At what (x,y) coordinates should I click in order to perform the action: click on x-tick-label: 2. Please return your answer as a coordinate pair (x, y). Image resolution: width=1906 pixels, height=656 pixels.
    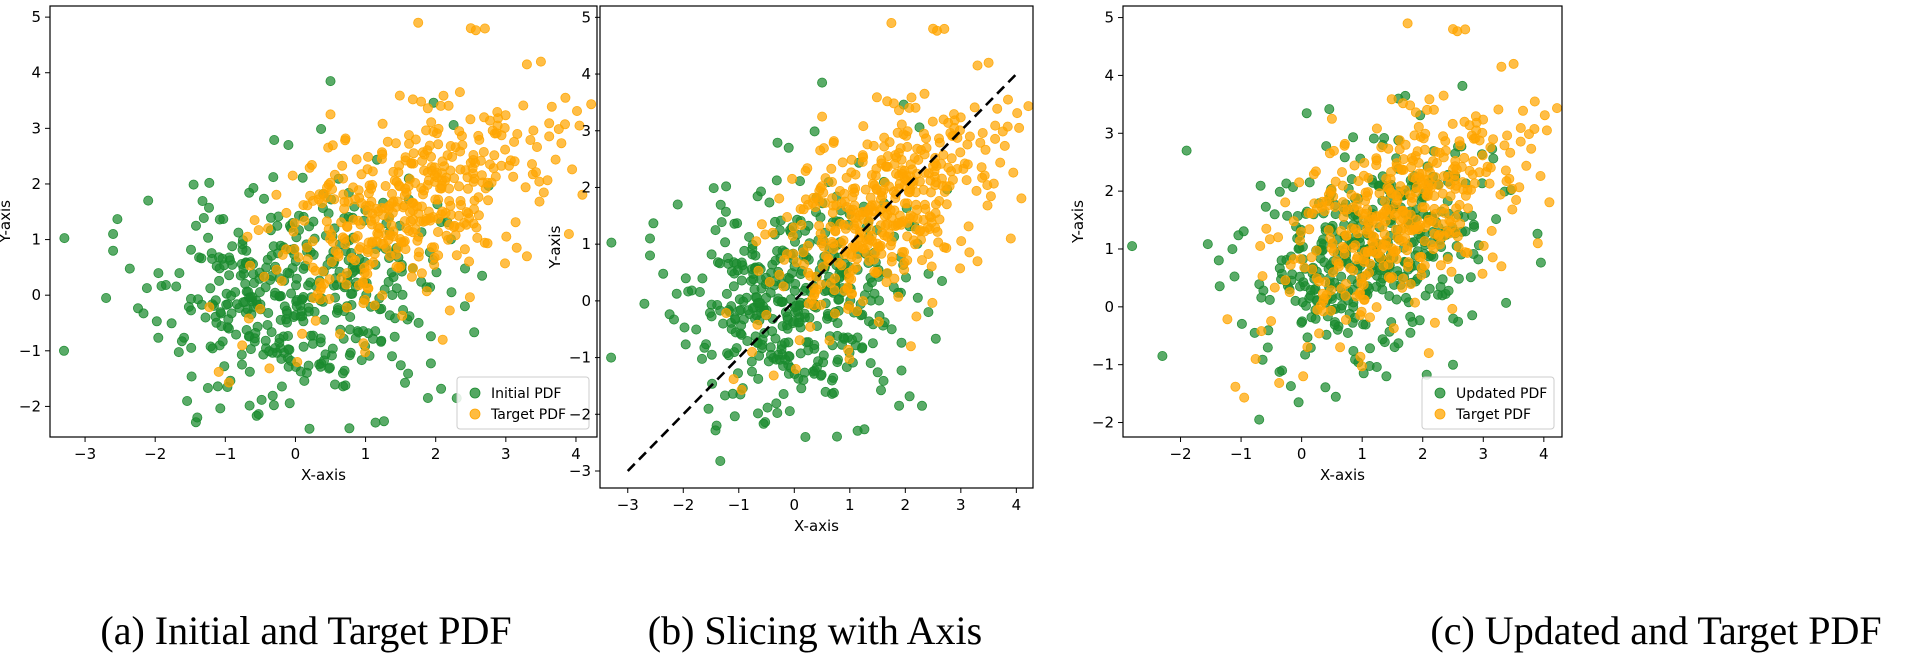
    Looking at the image, I should click on (436, 454).